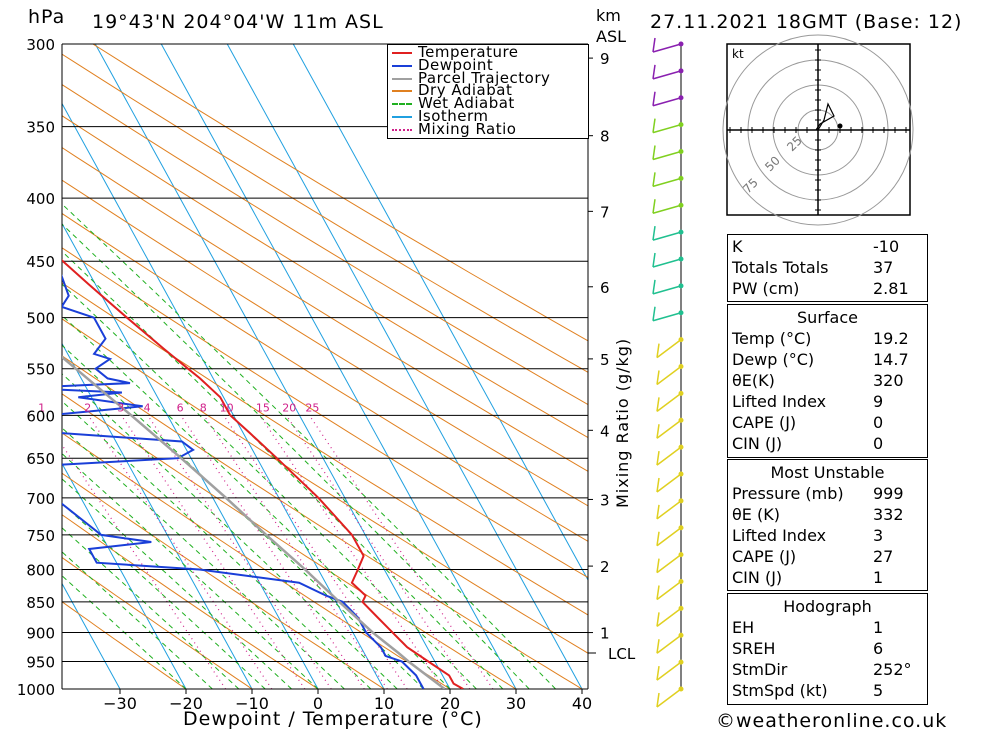 The image size is (1000, 733). I want to click on most-unstable-row-value: 332, so click(888, 514).